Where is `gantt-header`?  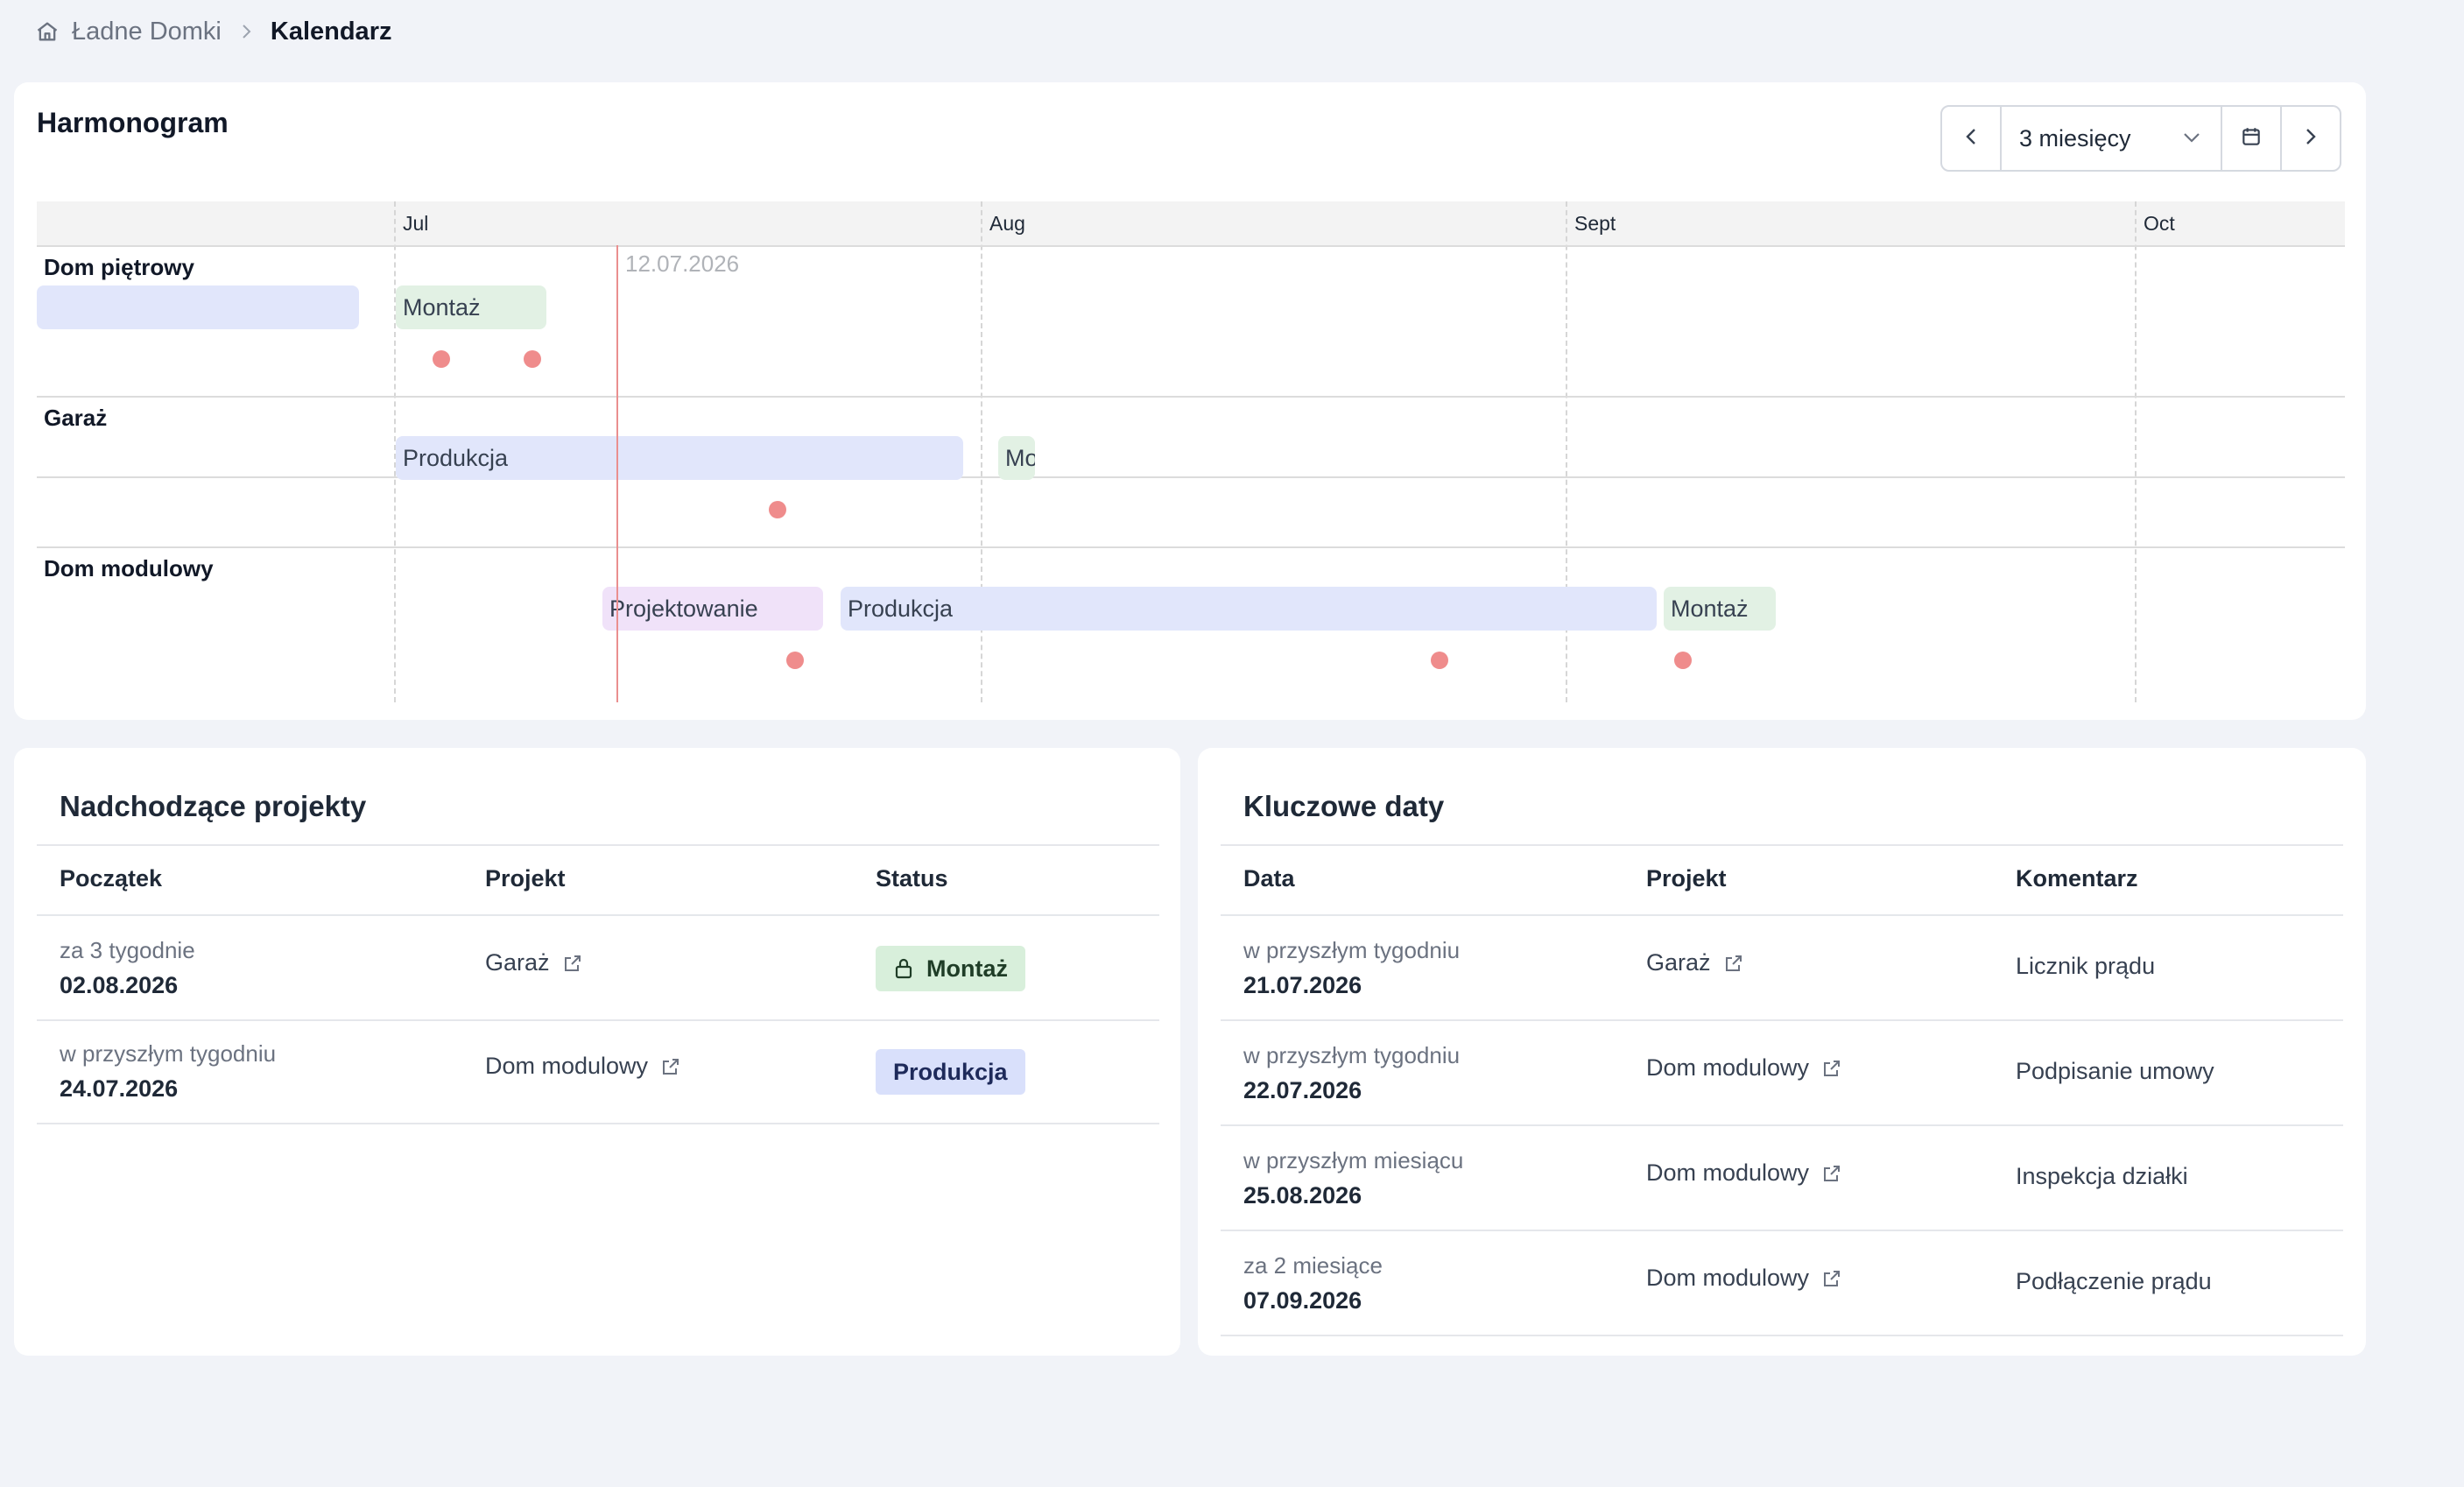 gantt-header is located at coordinates (1191, 223).